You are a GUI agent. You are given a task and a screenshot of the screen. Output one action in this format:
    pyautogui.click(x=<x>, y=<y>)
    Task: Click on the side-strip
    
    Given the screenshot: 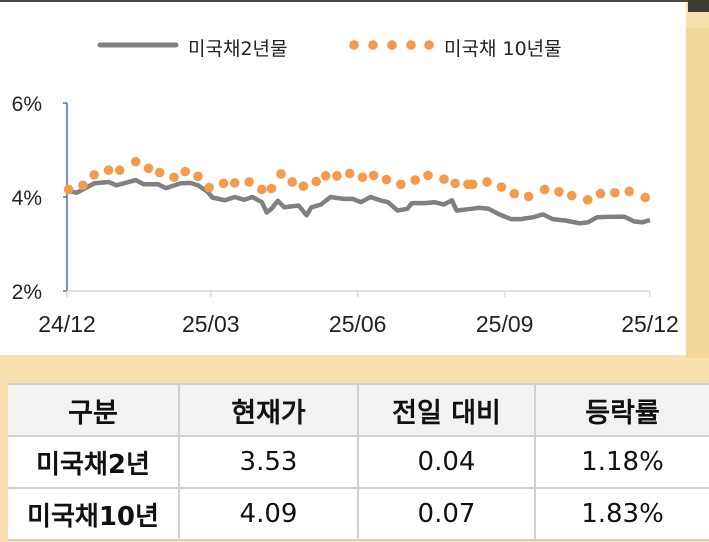 What is the action you would take?
    pyautogui.click(x=697, y=193)
    